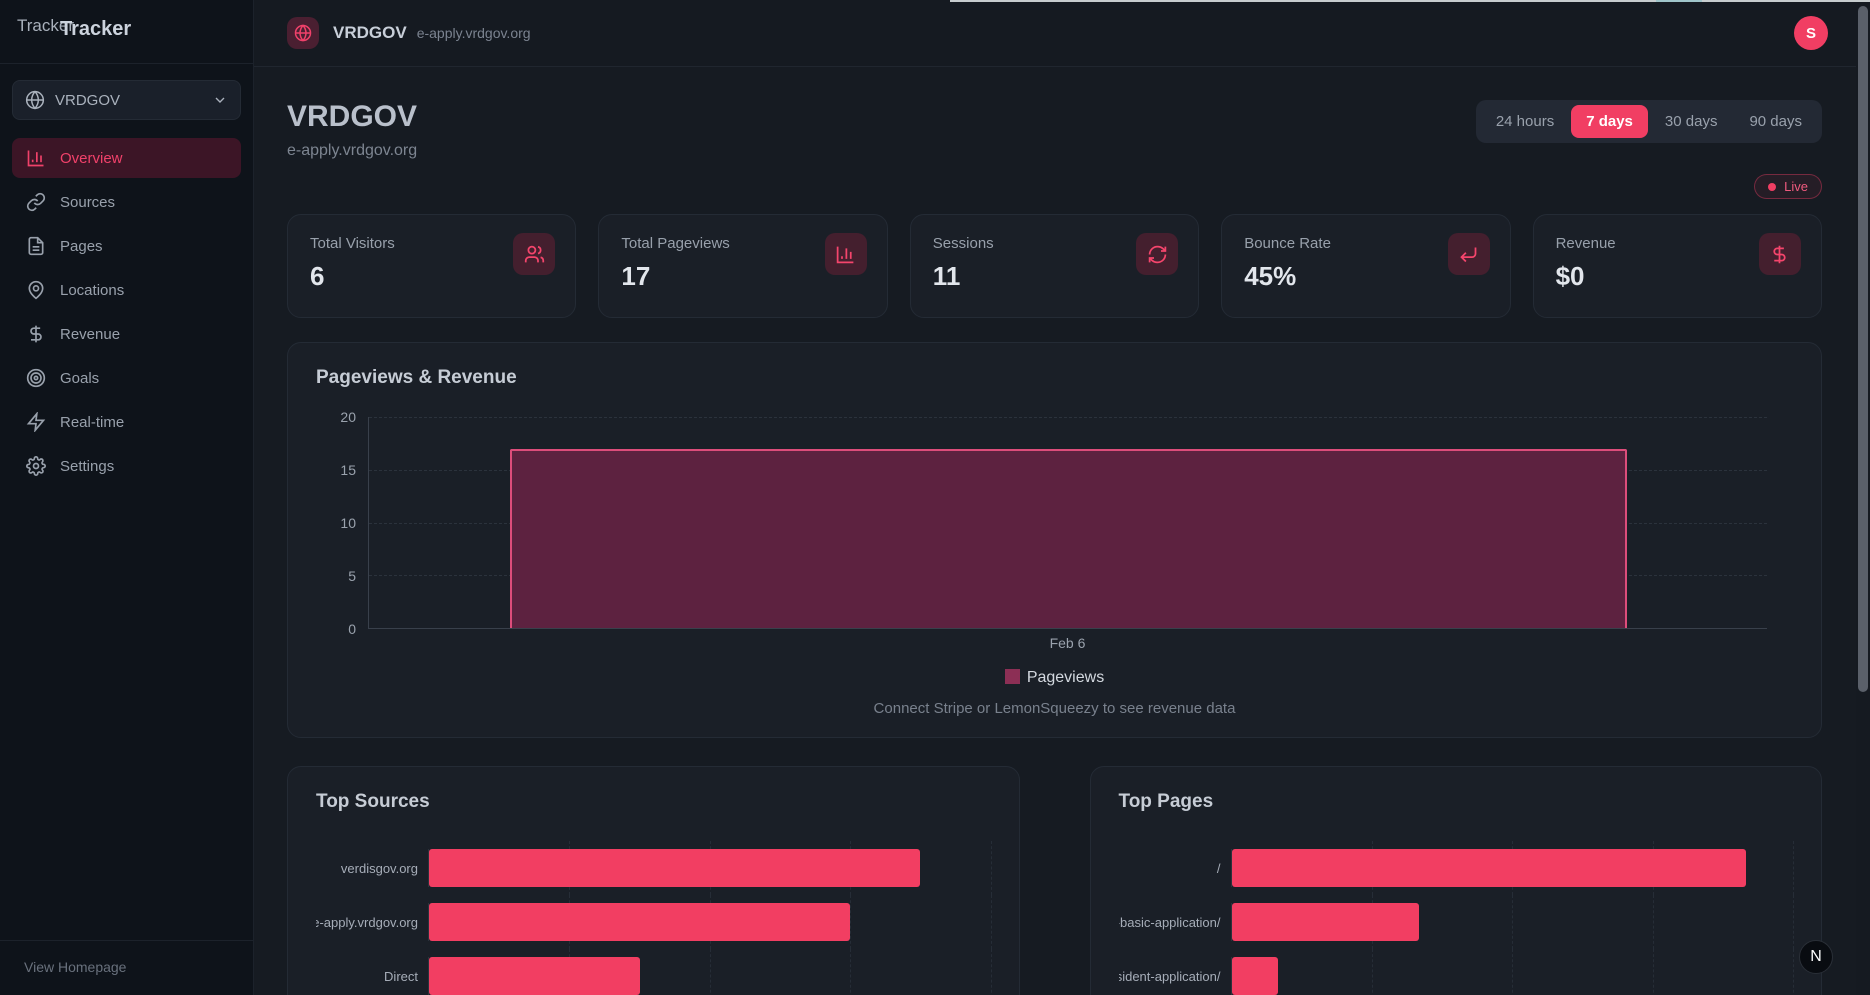  I want to click on stat-value: 45%, so click(1270, 276).